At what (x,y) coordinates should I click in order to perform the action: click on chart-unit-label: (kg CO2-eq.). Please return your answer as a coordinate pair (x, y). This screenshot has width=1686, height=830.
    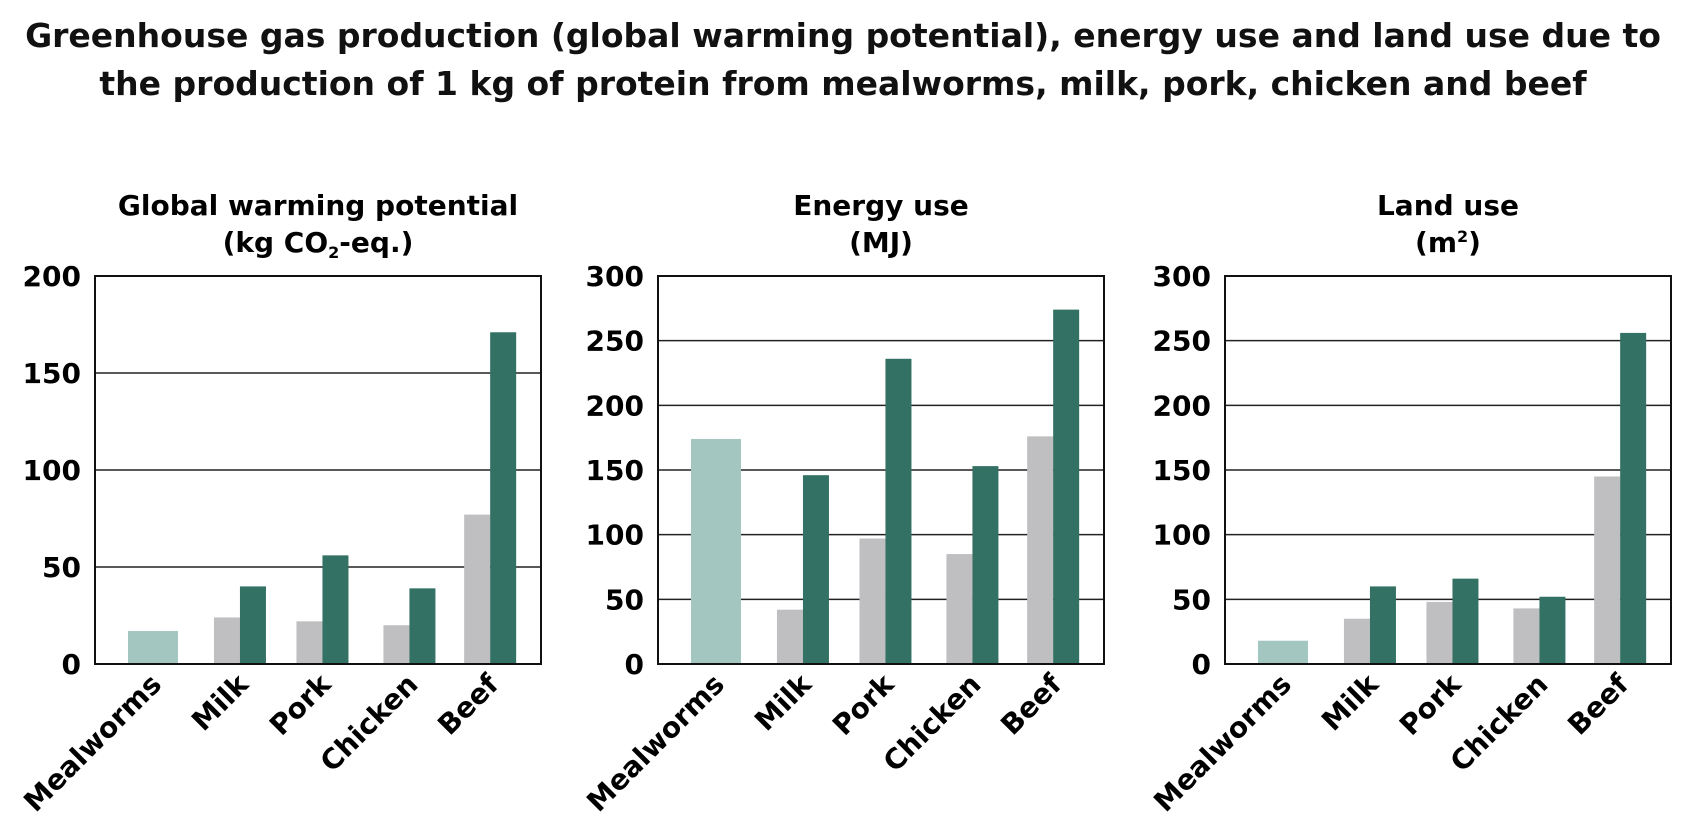
    Looking at the image, I should click on (318, 244).